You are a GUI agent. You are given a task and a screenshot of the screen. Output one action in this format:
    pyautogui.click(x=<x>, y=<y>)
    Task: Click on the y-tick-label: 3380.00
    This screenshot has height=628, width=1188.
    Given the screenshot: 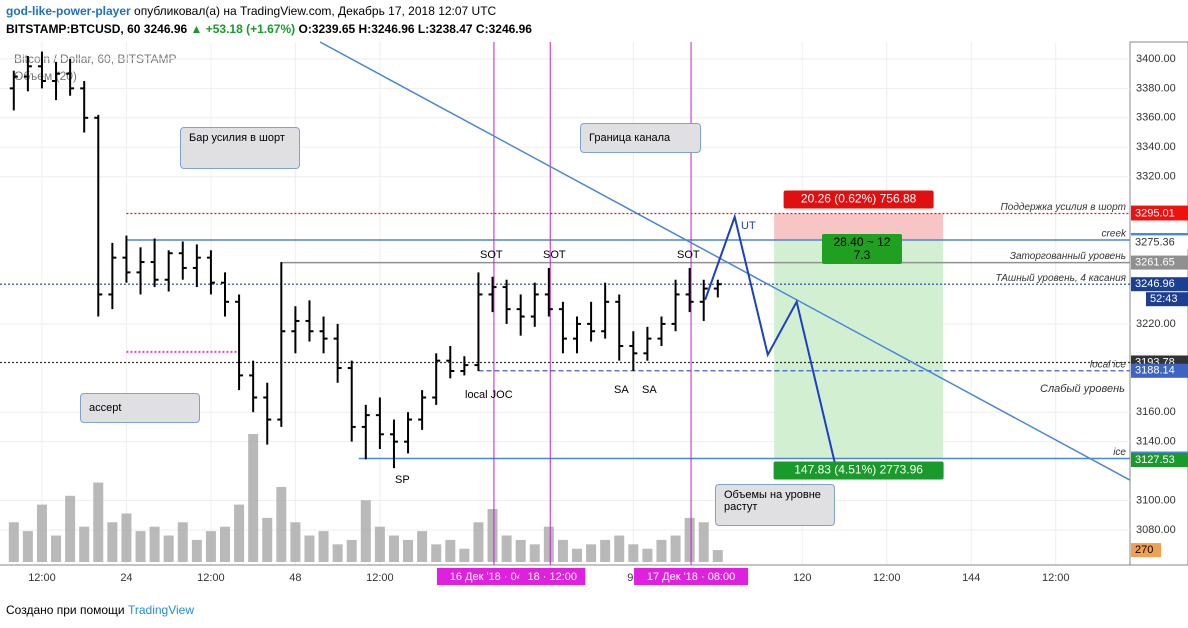 What is the action you would take?
    pyautogui.click(x=1156, y=88)
    